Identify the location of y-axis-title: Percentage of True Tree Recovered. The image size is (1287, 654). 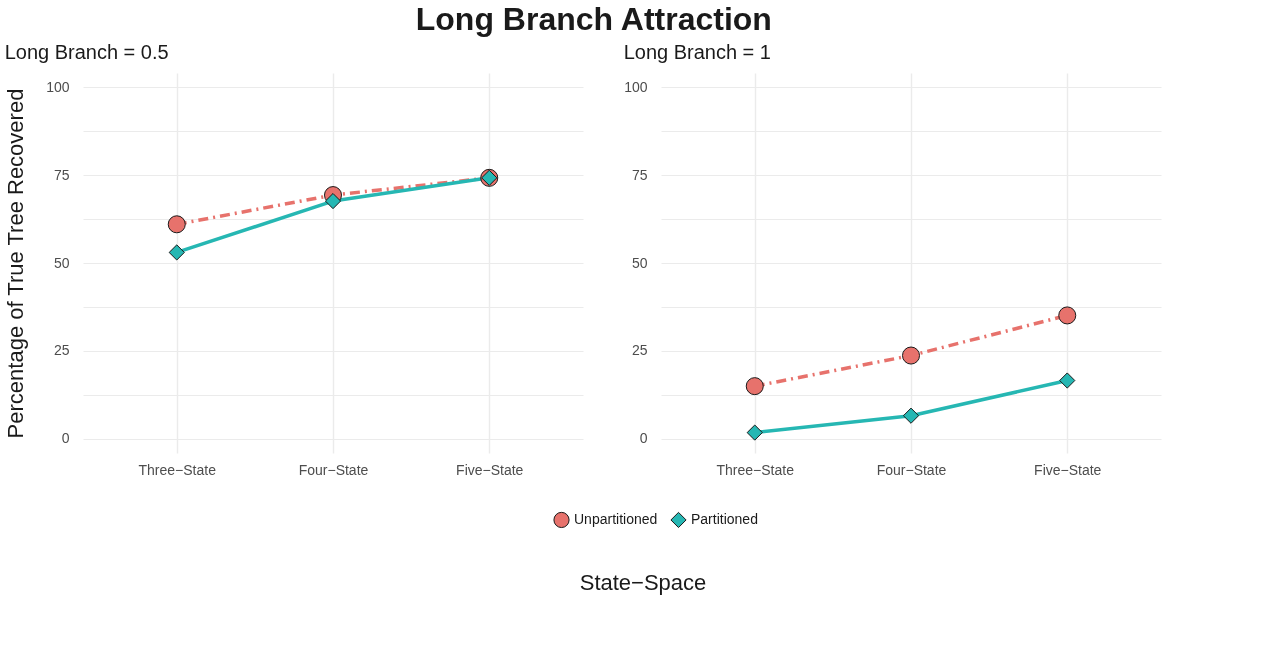
(16, 263).